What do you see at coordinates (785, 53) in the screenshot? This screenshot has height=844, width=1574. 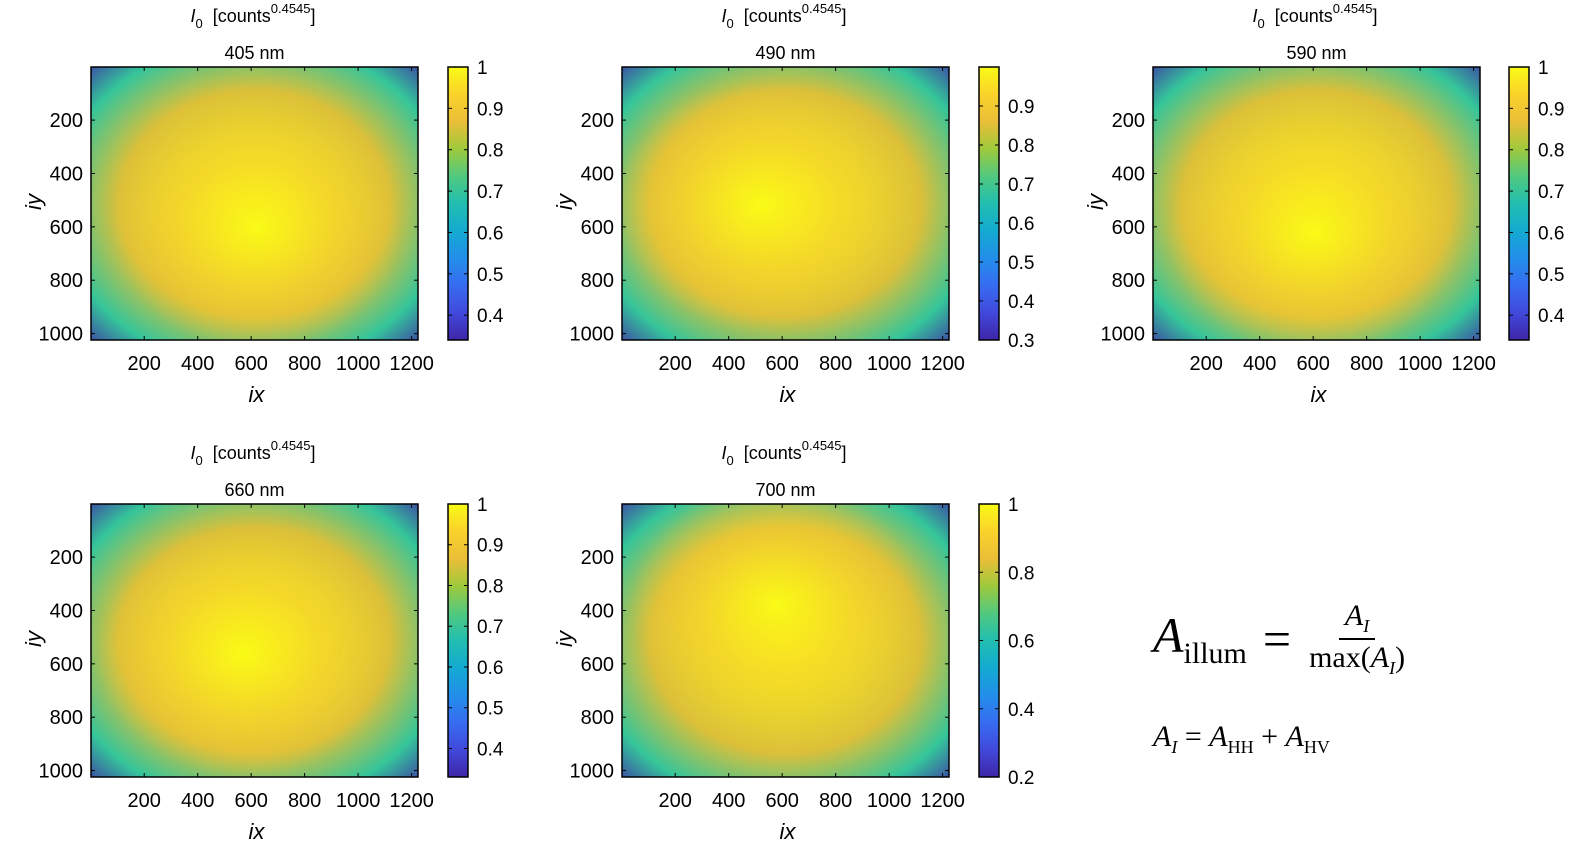 I see `panel-subtitle: 490 nm` at bounding box center [785, 53].